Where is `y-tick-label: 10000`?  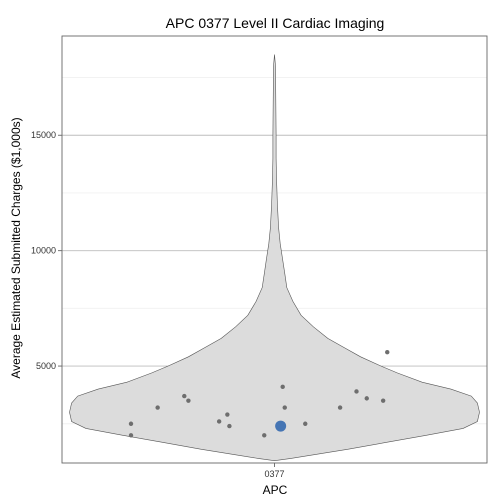 y-tick-label: 10000 is located at coordinates (43, 251).